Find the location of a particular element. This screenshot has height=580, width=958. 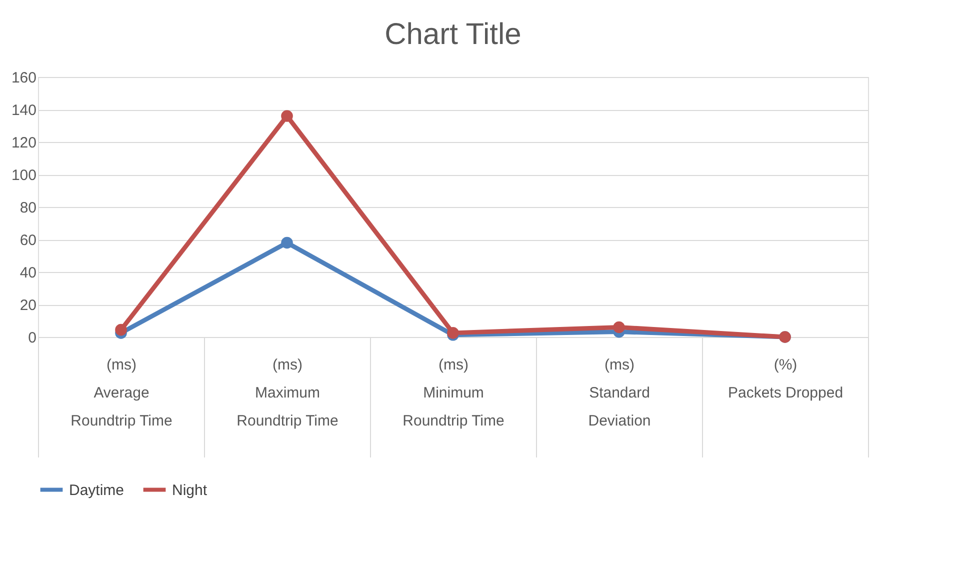

y-tick-label: 60 is located at coordinates (28, 240).